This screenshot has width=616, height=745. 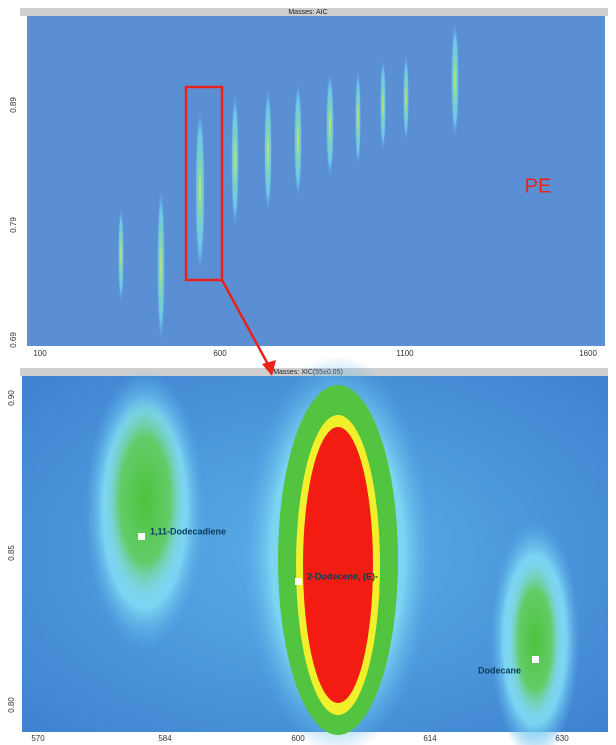 I want to click on x-tick-label: 614, so click(x=430, y=738).